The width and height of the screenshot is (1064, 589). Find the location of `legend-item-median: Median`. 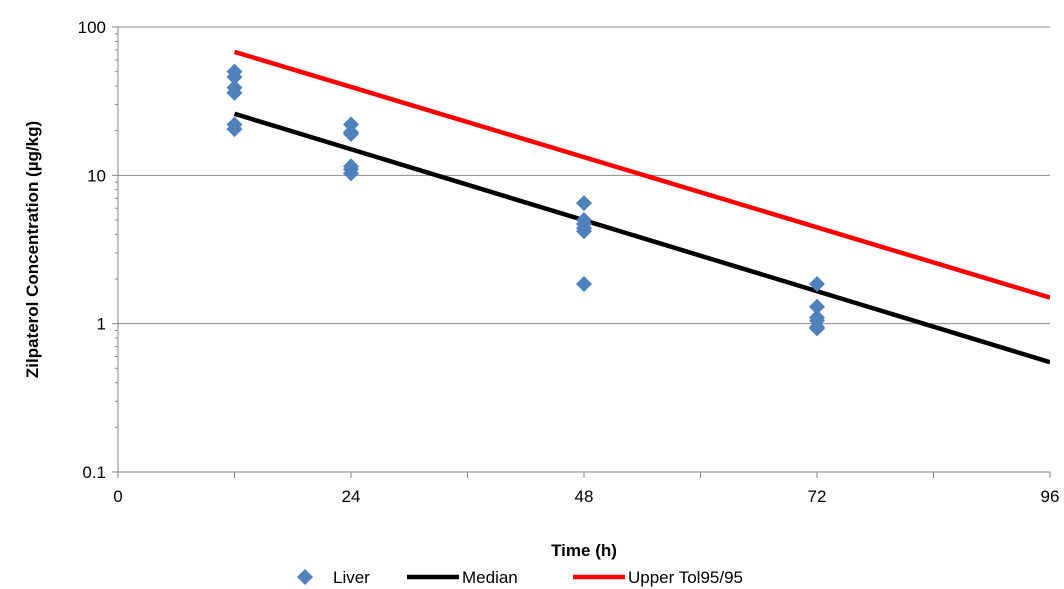

legend-item-median: Median is located at coordinates (462, 577).